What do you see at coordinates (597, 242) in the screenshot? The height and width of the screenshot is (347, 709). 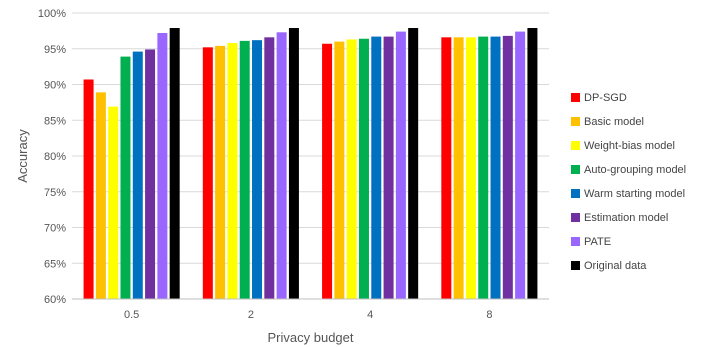 I see `legend-label: PATE` at bounding box center [597, 242].